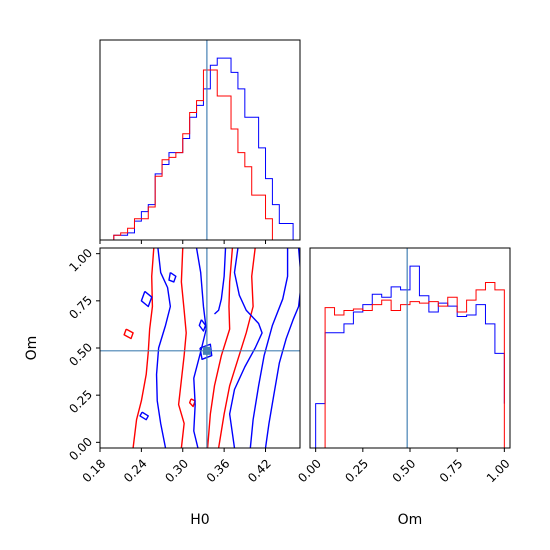  What do you see at coordinates (309, 470) in the screenshot?
I see `x-tick-label-0: 0.00` at bounding box center [309, 470].